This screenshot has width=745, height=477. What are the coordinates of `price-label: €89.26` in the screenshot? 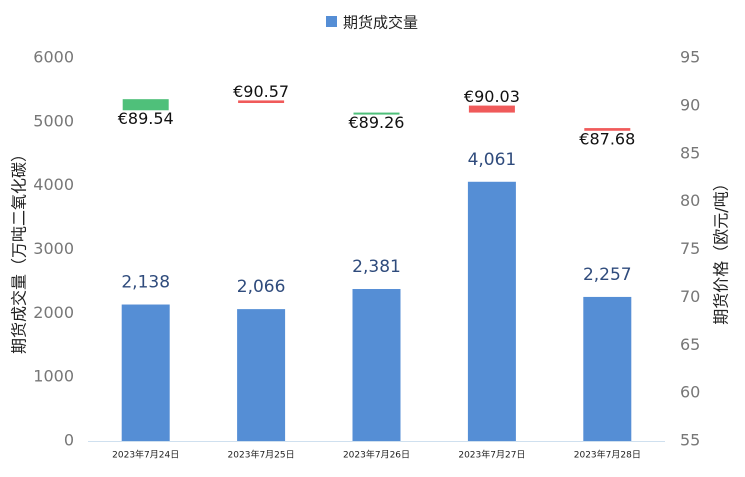 It's located at (377, 122).